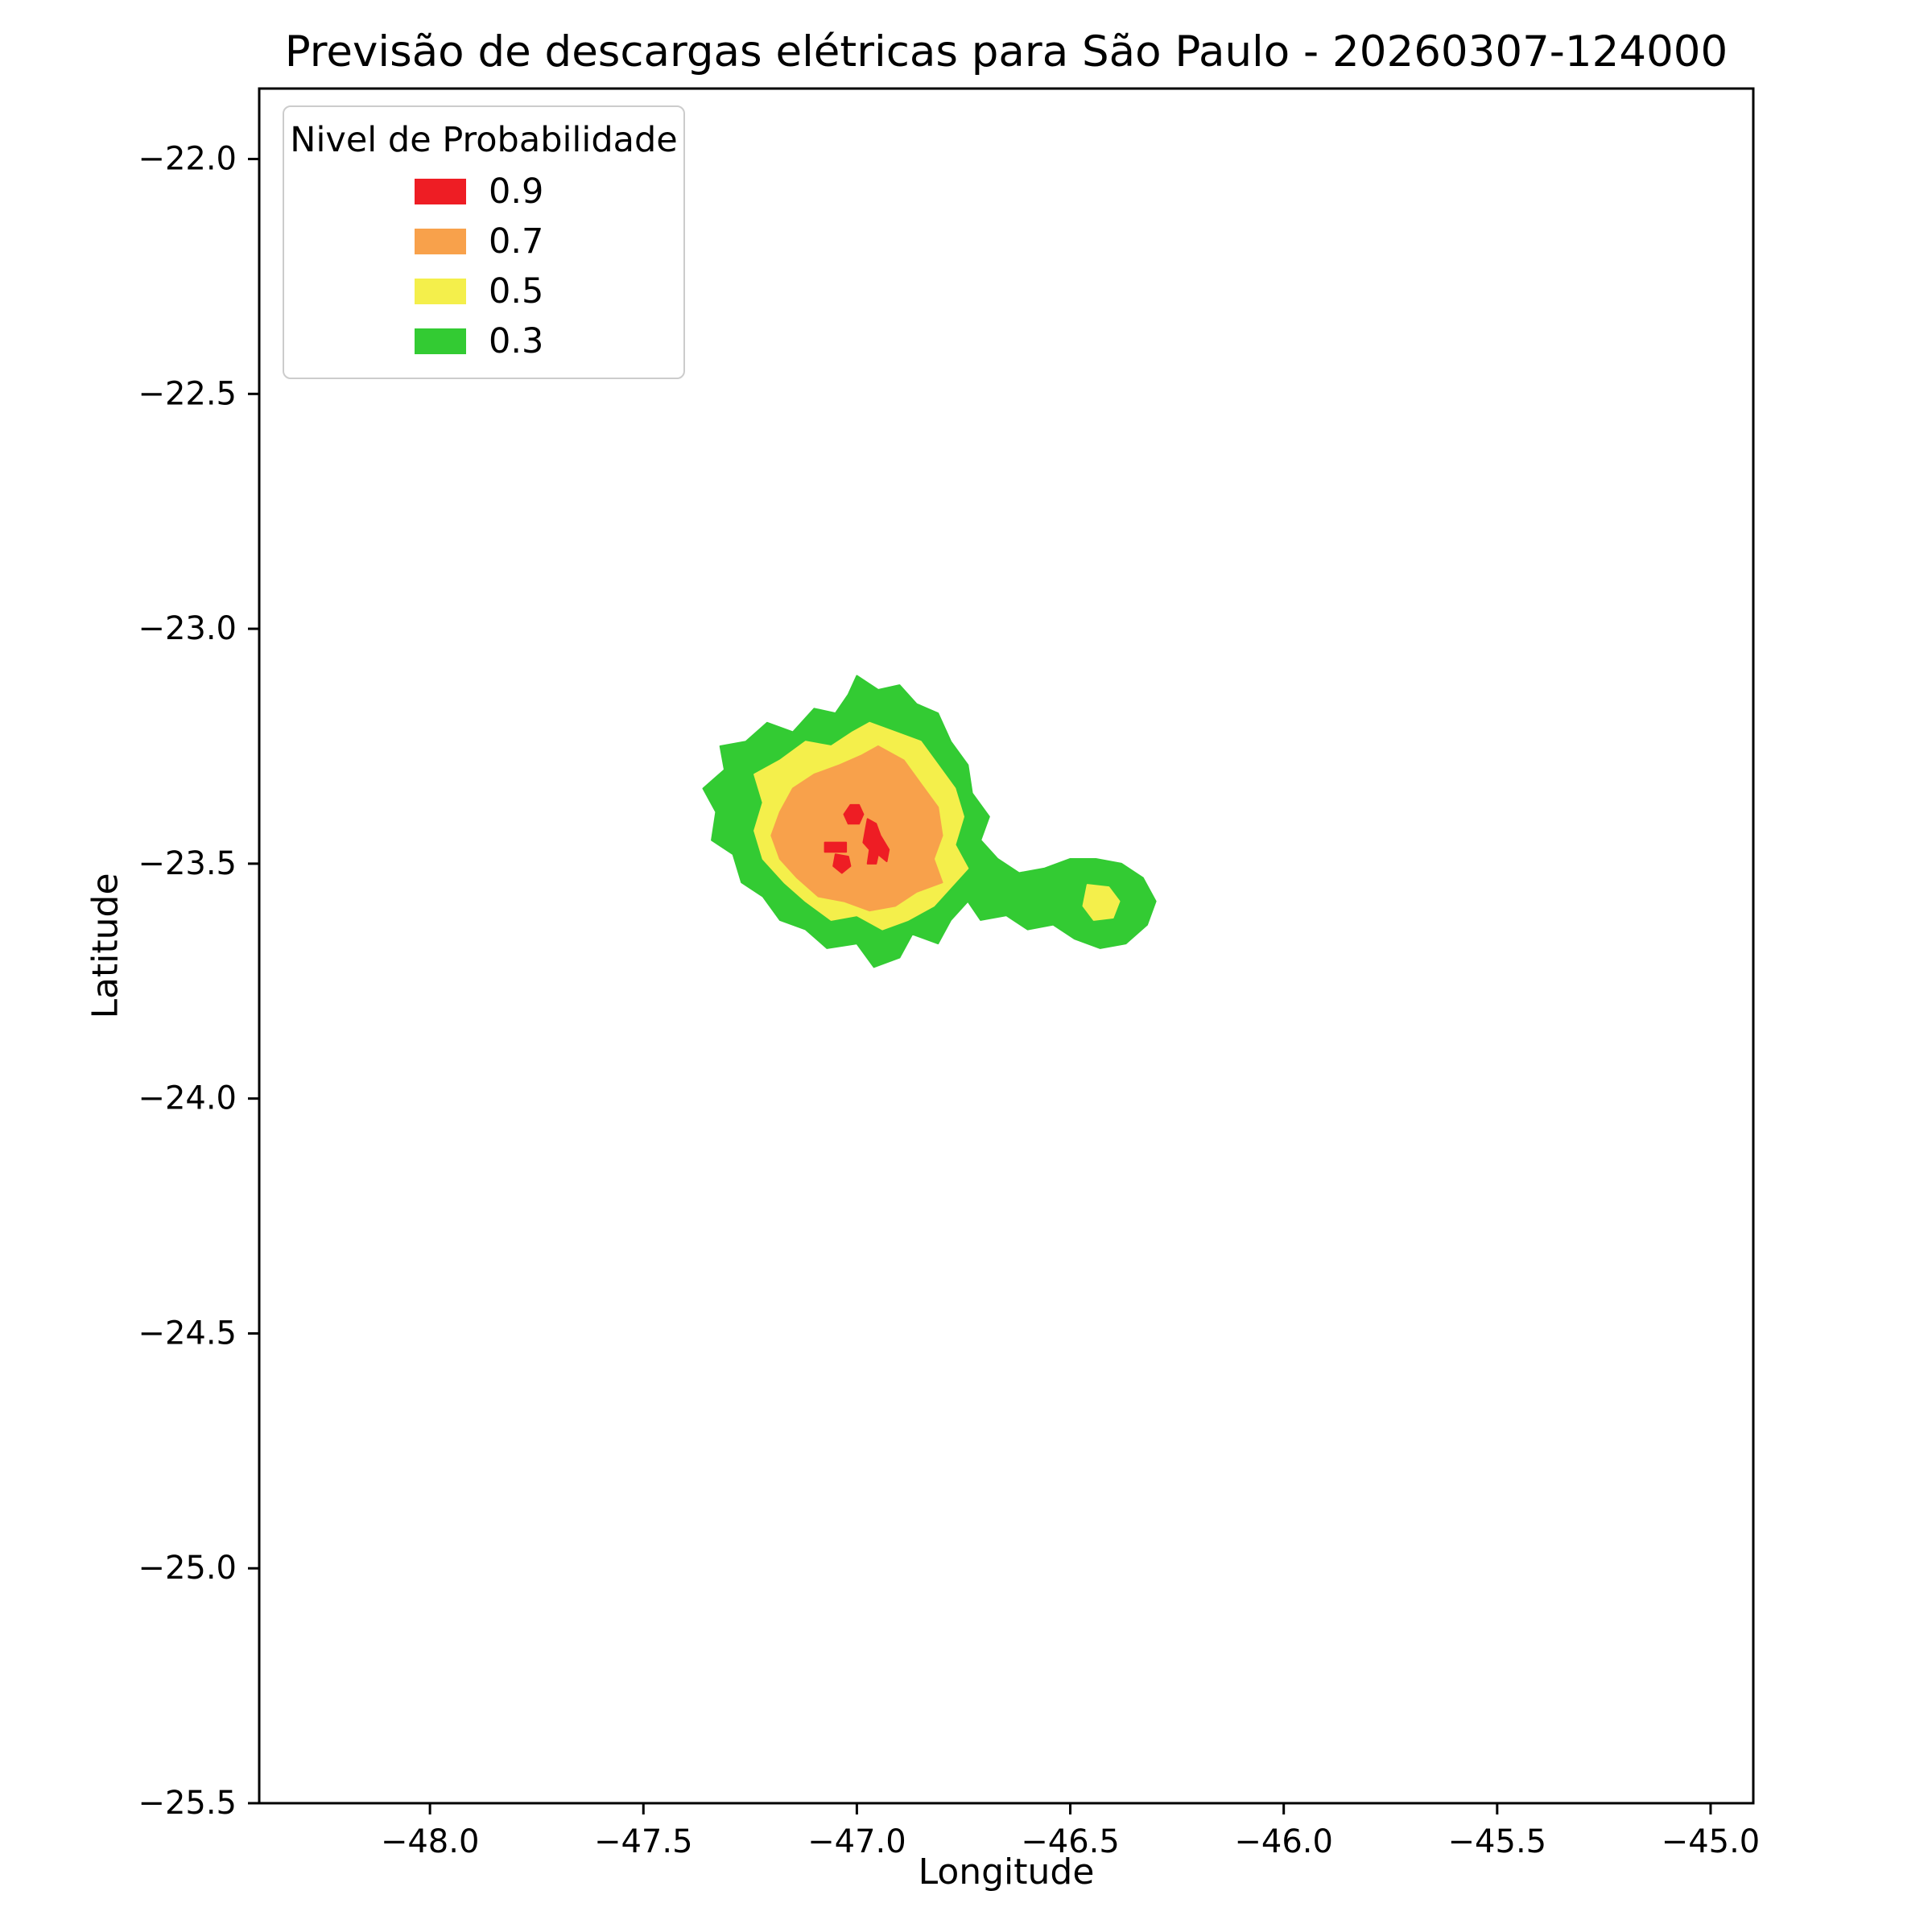  Describe the element at coordinates (484, 192) in the screenshot. I see `legend-entry: 0.9` at that location.